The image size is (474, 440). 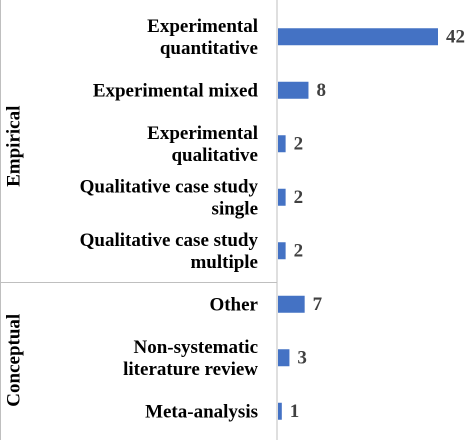 What do you see at coordinates (176, 90) in the screenshot?
I see `category-label: Experimental mixed` at bounding box center [176, 90].